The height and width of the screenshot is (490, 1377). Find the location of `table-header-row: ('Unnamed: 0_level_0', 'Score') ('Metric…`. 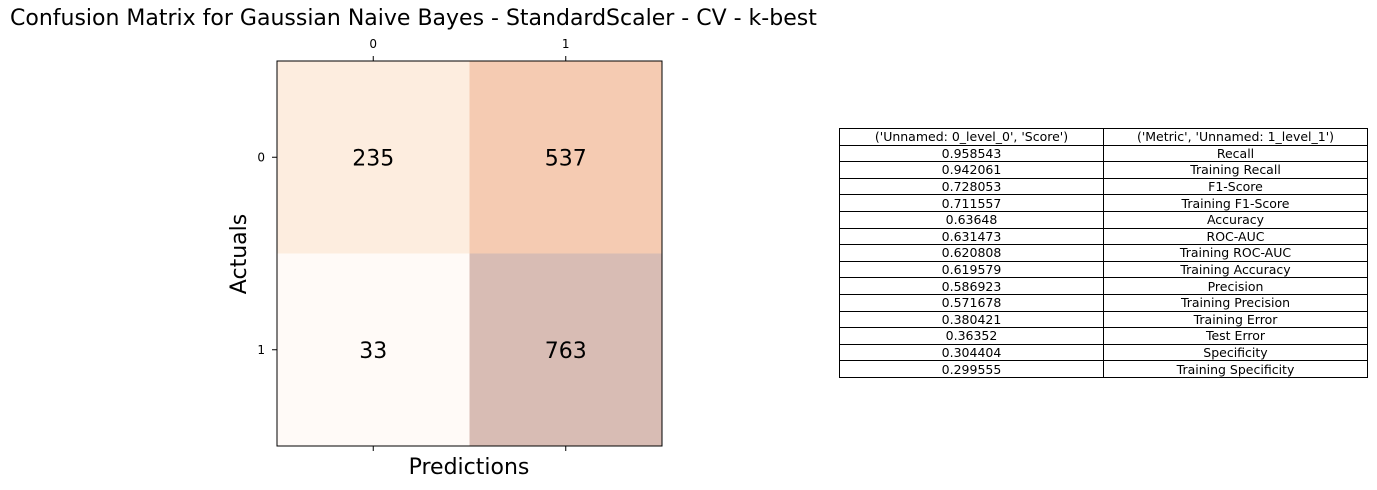

table-header-row: ('Unnamed: 0_level_0', 'Score') ('Metric… is located at coordinates (1103, 137).